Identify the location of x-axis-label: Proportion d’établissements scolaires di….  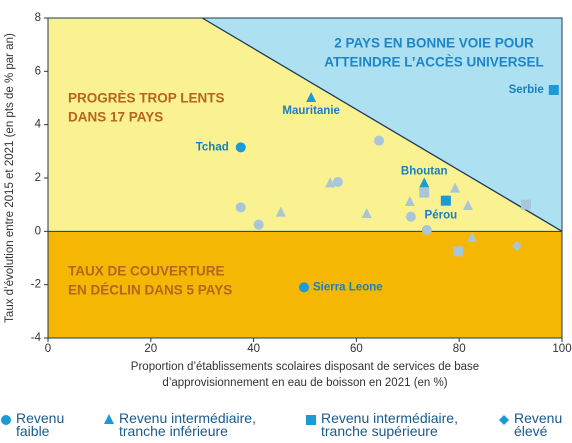
(305, 367).